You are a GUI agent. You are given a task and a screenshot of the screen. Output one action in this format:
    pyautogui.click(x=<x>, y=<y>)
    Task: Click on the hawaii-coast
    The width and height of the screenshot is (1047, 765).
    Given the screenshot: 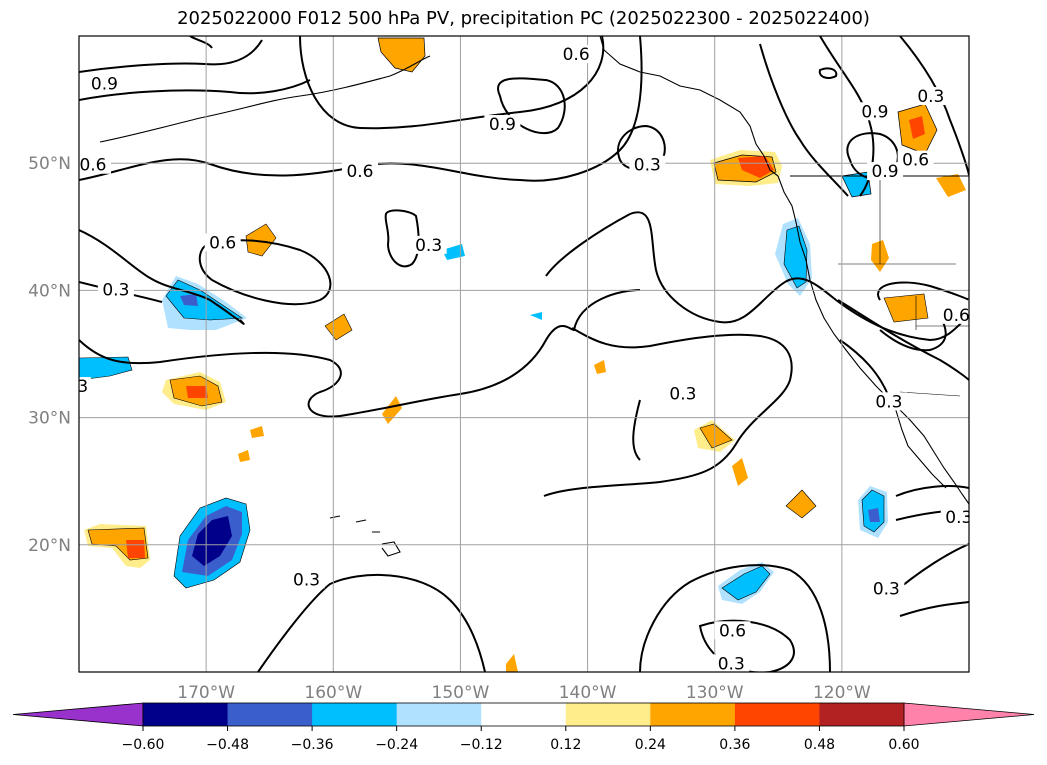 What is the action you would take?
    pyautogui.click(x=365, y=536)
    